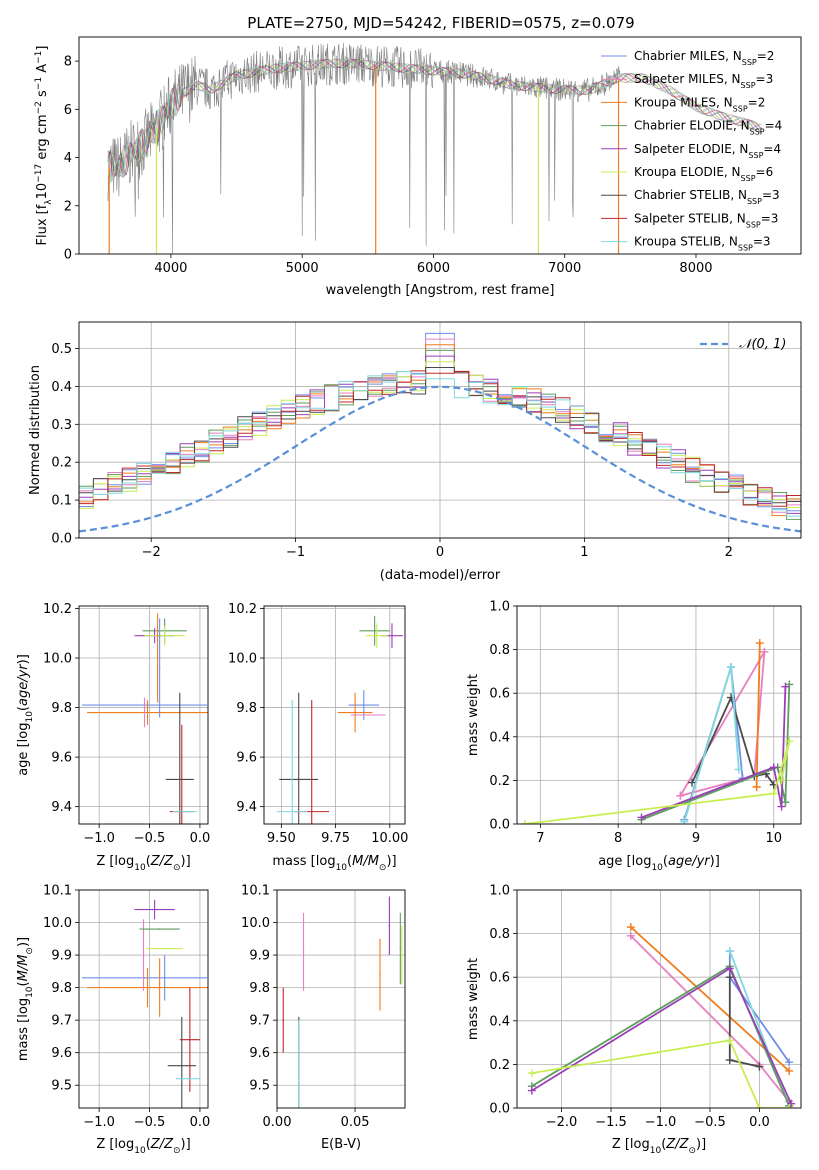  Describe the element at coordinates (696, 838) in the screenshot. I see `x-tick-label: 9` at that location.